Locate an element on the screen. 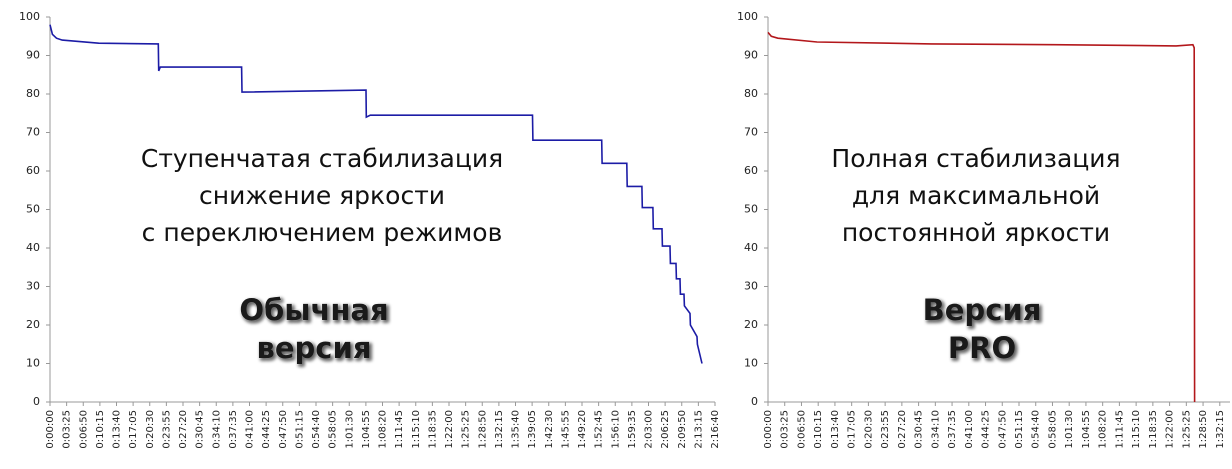  x-tick-label: 0:27:20 is located at coordinates (902, 429).